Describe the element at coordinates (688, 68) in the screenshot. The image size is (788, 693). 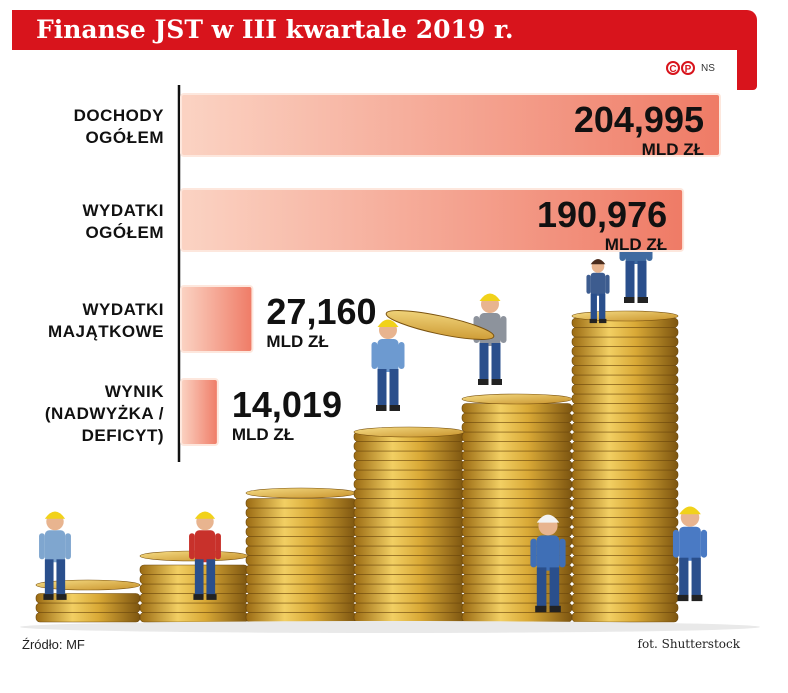
I see `copyright-p-icon: P` at that location.